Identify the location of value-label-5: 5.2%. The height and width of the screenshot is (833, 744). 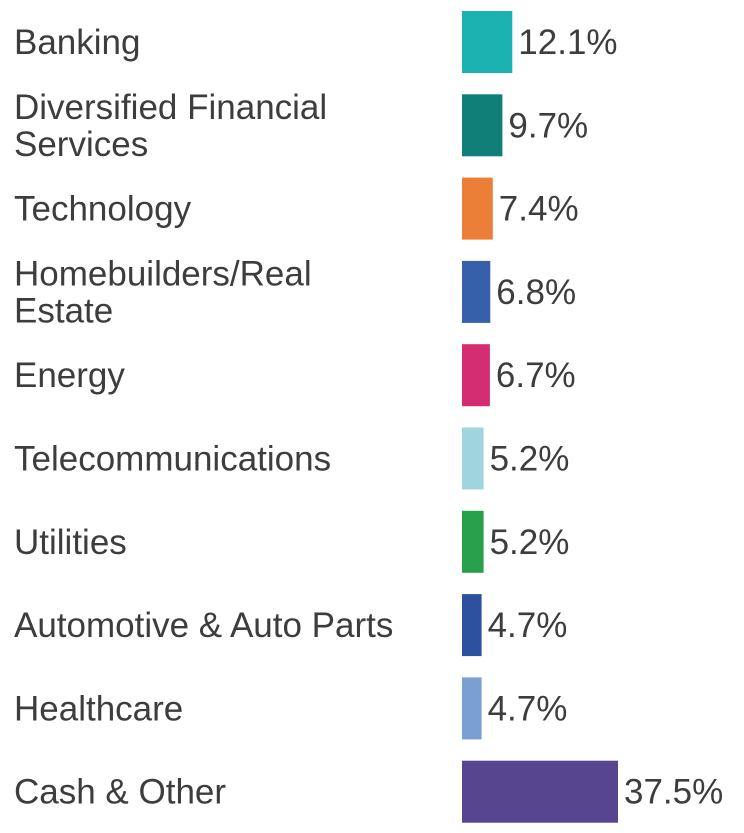
(530, 459).